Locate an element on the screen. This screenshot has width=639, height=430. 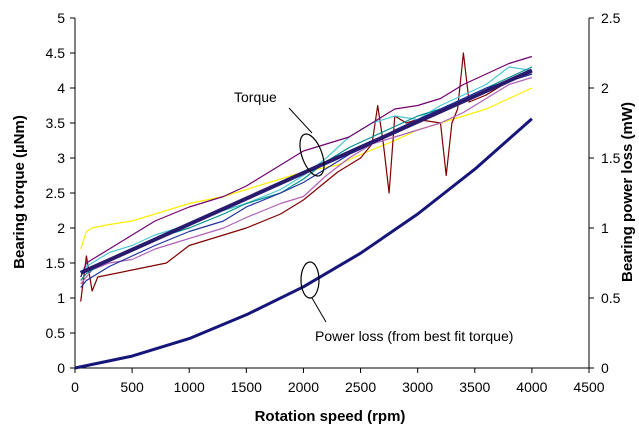
y2-axis-title: Bearing power loss (mW) is located at coordinates (627, 192).